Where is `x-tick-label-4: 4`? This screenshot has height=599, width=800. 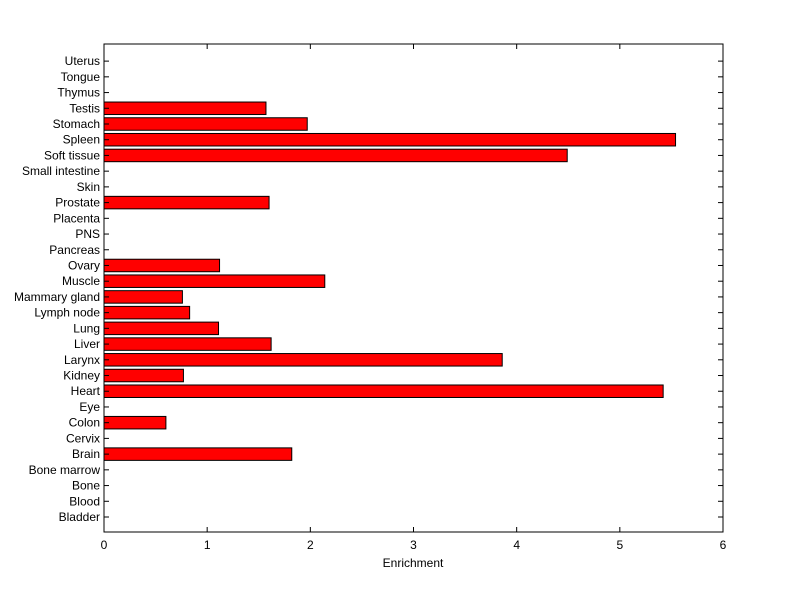
x-tick-label-4: 4 is located at coordinates (516, 545).